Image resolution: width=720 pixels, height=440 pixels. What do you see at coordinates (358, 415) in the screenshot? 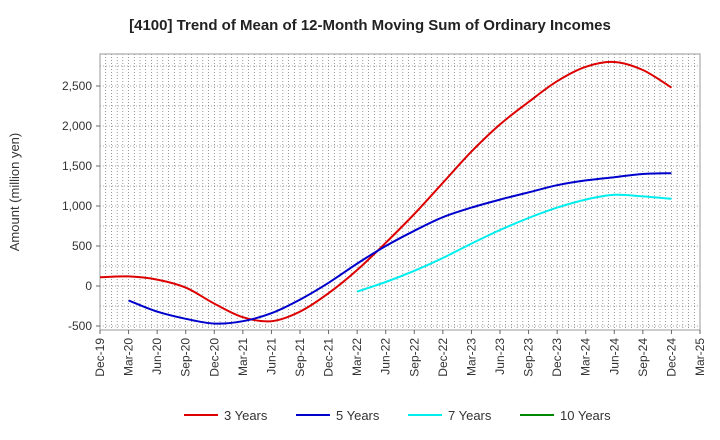
I see `legend-label: 5 Years` at bounding box center [358, 415].